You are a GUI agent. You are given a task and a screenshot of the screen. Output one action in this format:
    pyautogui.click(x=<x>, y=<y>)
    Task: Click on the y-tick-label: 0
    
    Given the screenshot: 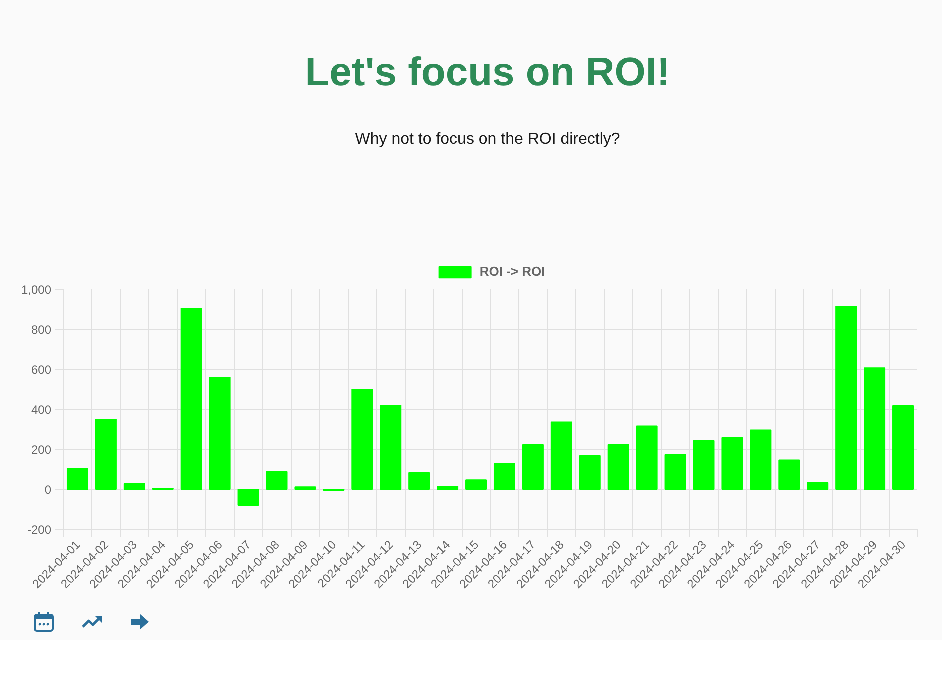 What is the action you would take?
    pyautogui.click(x=48, y=490)
    